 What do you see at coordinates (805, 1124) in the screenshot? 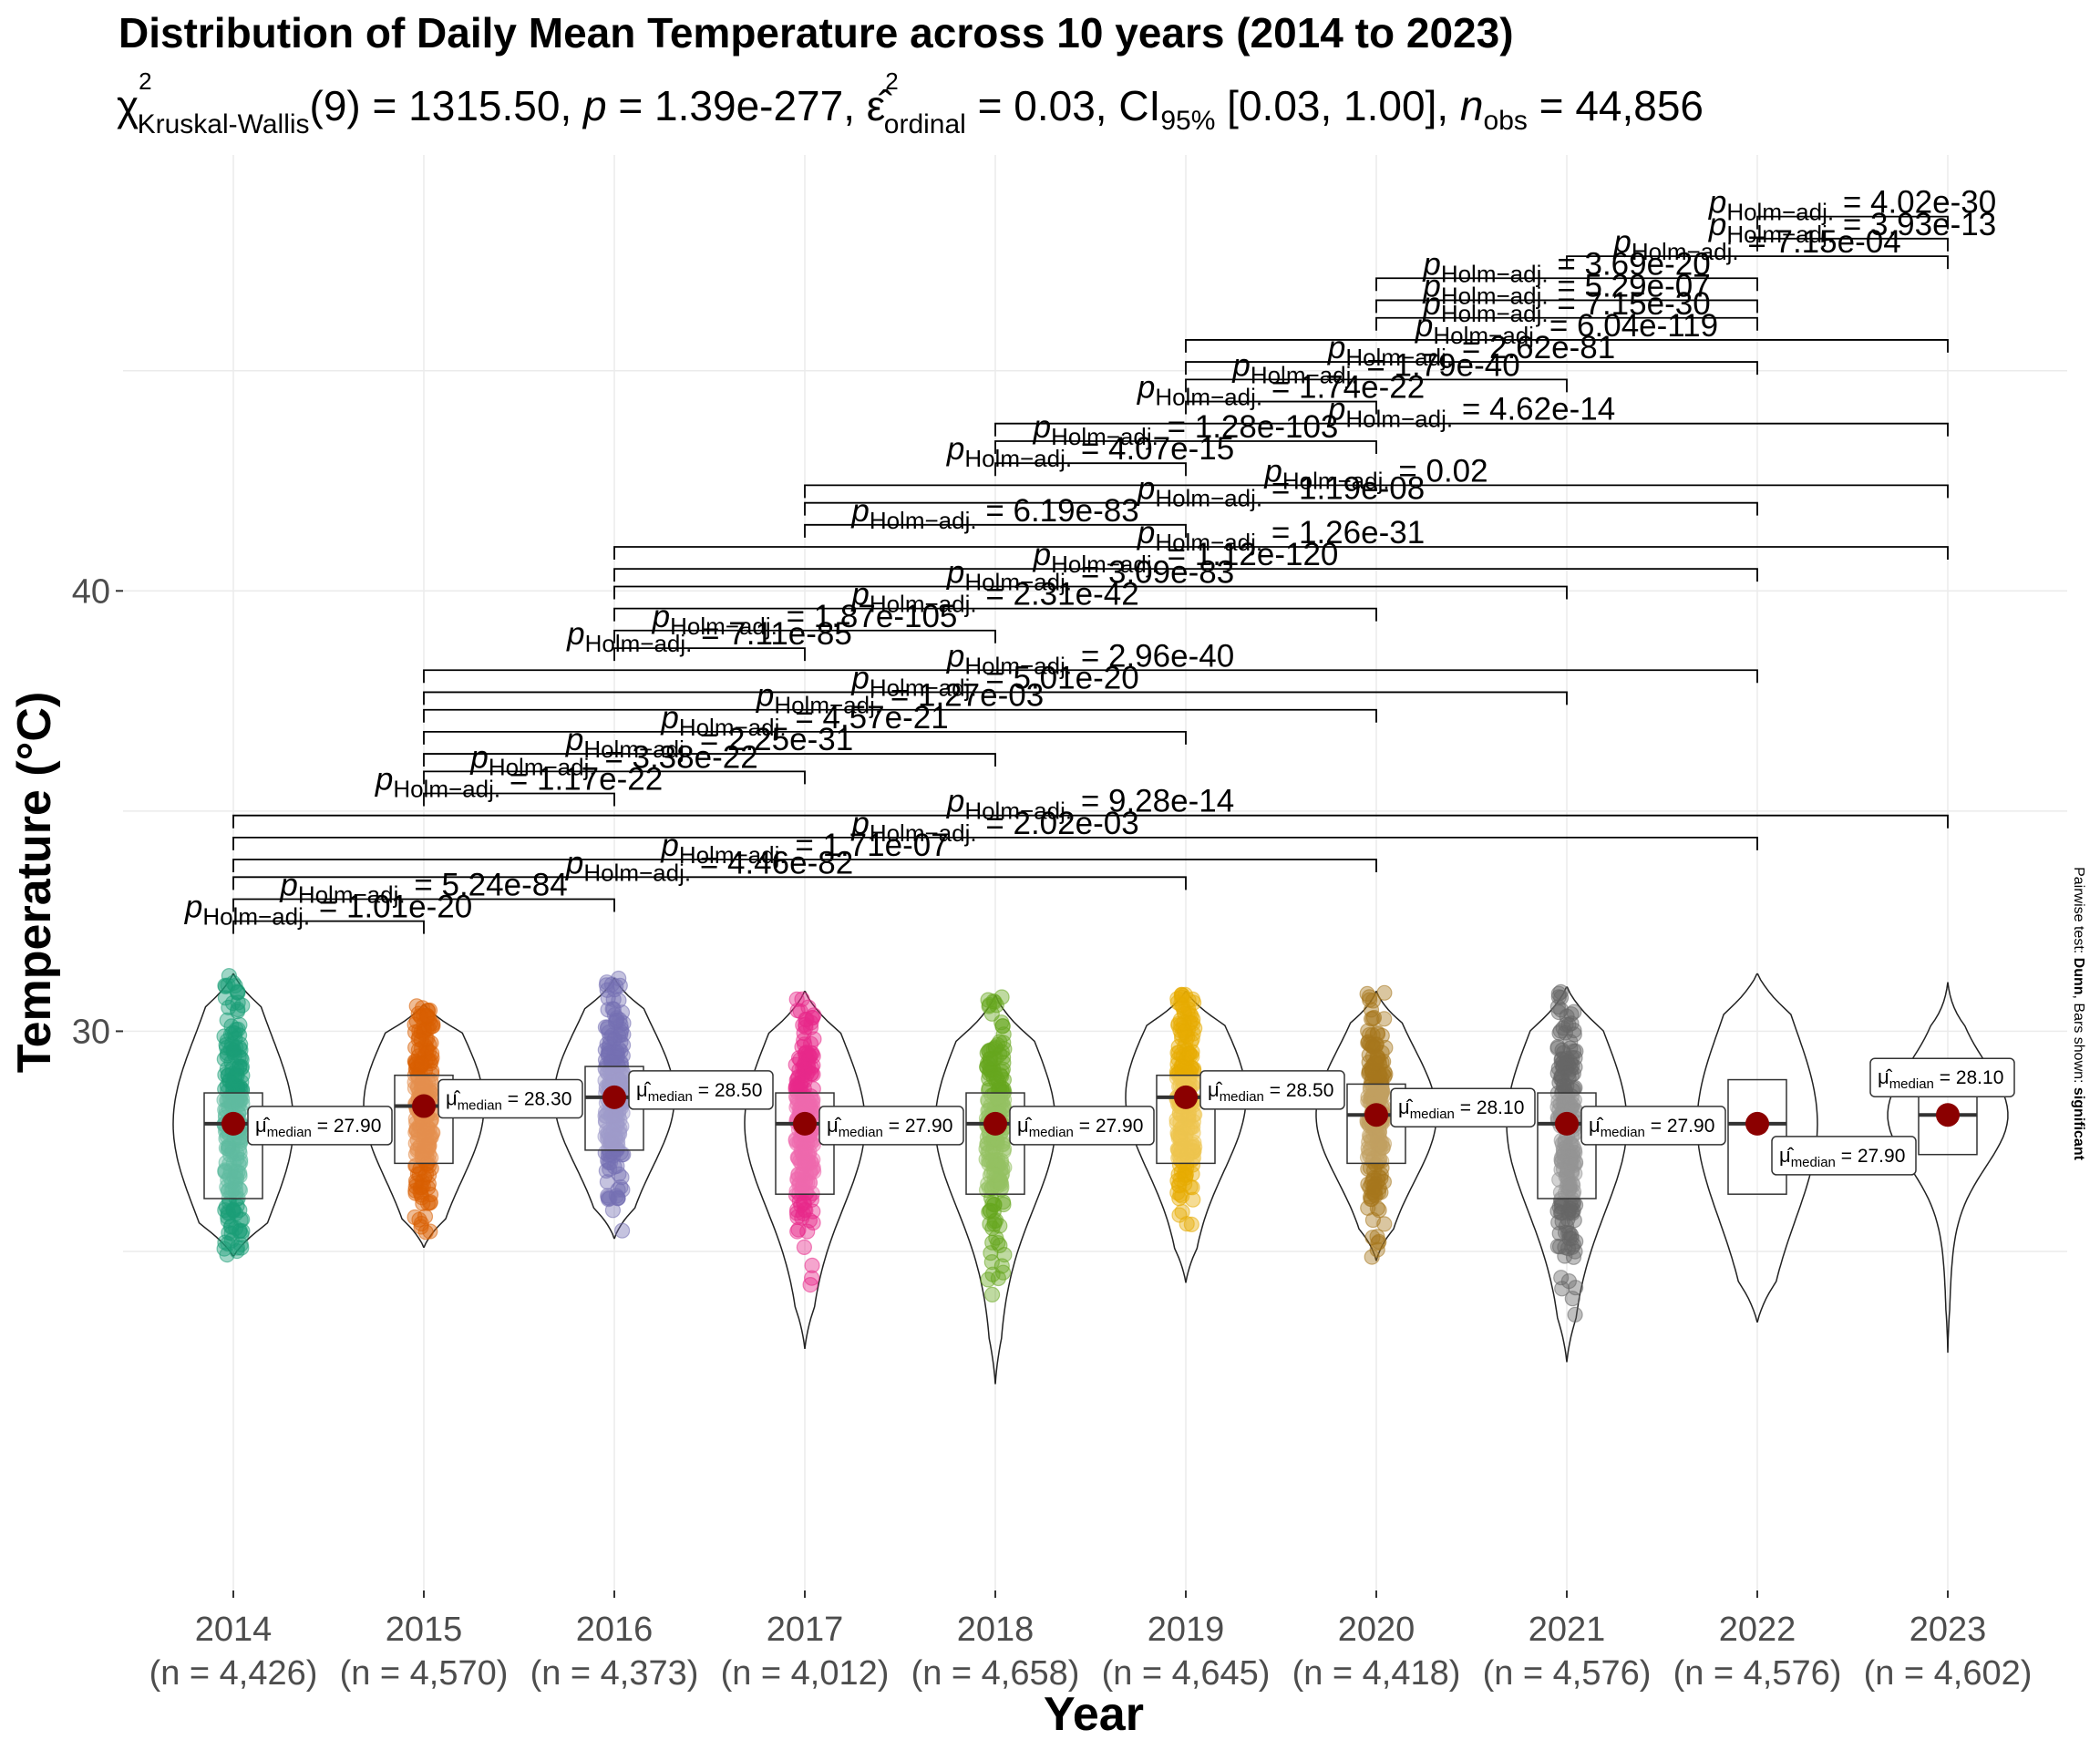
I see `median-point-2017` at bounding box center [805, 1124].